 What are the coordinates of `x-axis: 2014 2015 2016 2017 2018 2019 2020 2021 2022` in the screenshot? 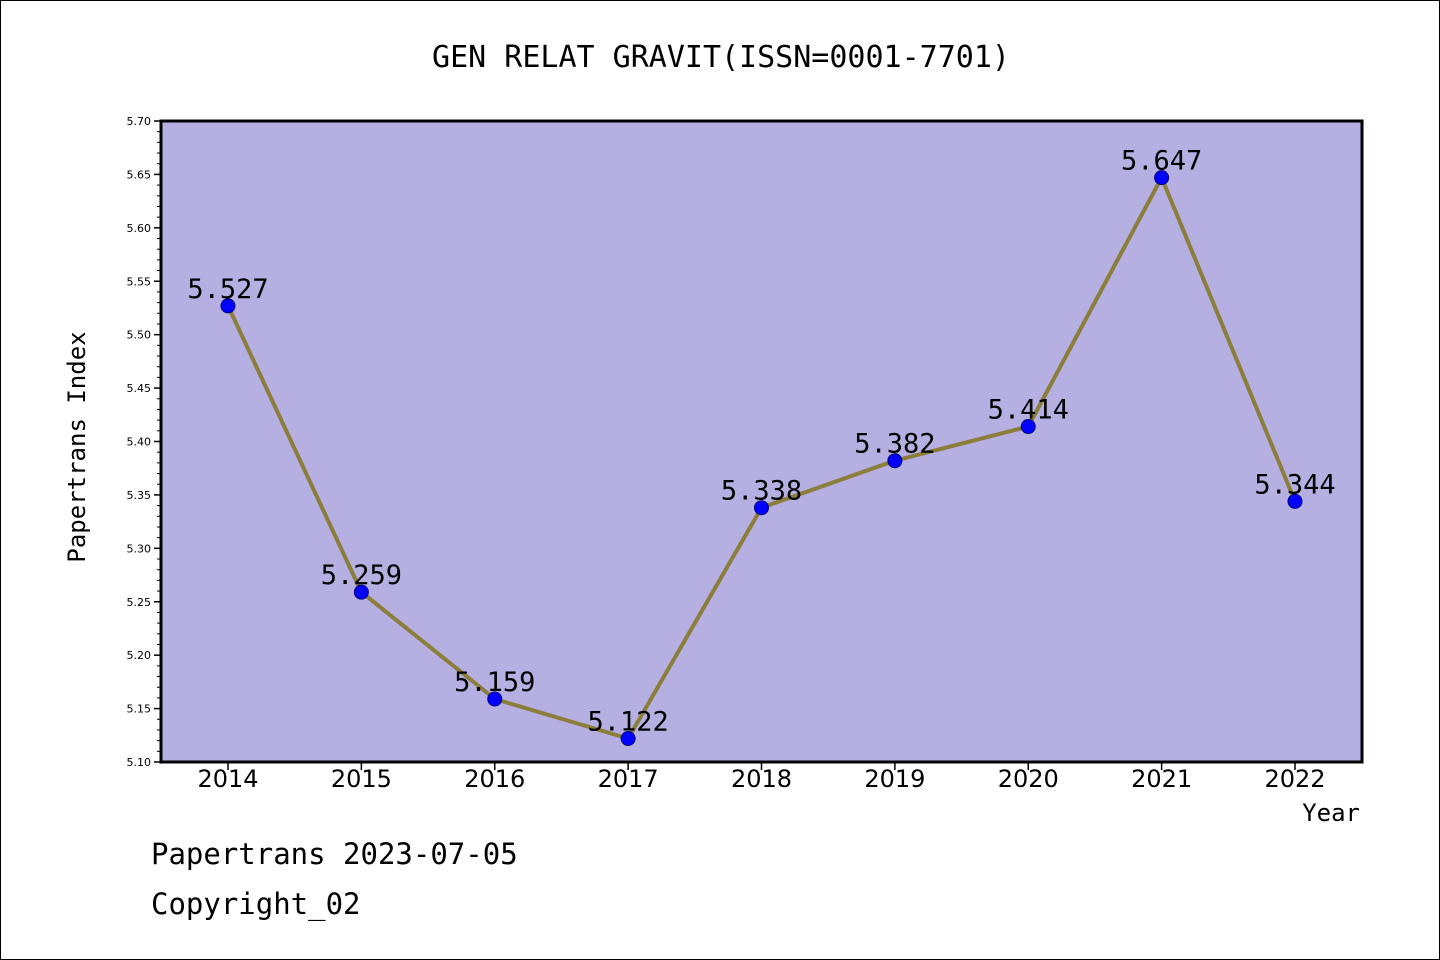 It's located at (761, 777).